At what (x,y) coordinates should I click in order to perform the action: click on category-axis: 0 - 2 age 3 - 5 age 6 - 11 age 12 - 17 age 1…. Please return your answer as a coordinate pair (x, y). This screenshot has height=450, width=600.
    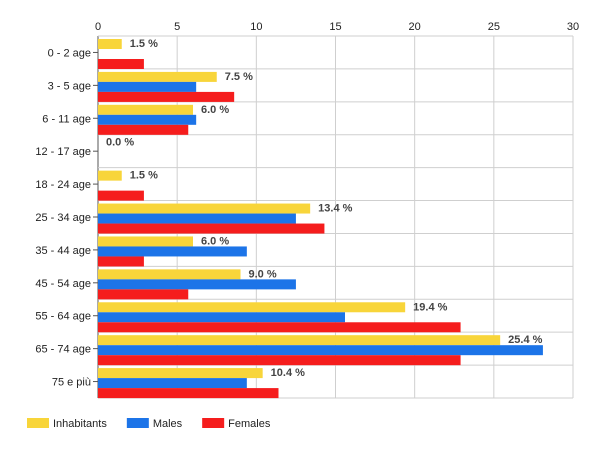
    Looking at the image, I should click on (66, 218).